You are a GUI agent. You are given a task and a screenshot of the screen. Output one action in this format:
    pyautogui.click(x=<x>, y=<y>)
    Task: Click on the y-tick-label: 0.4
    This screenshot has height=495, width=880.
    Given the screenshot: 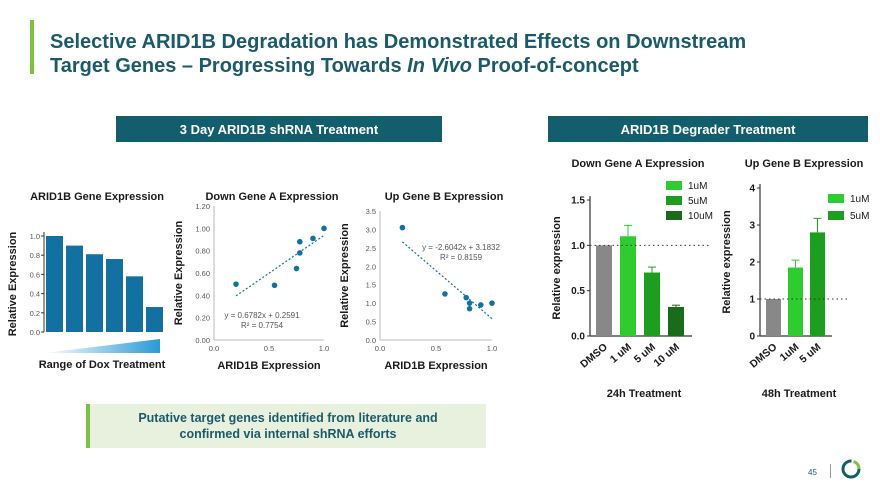 What is the action you would take?
    pyautogui.click(x=35, y=294)
    